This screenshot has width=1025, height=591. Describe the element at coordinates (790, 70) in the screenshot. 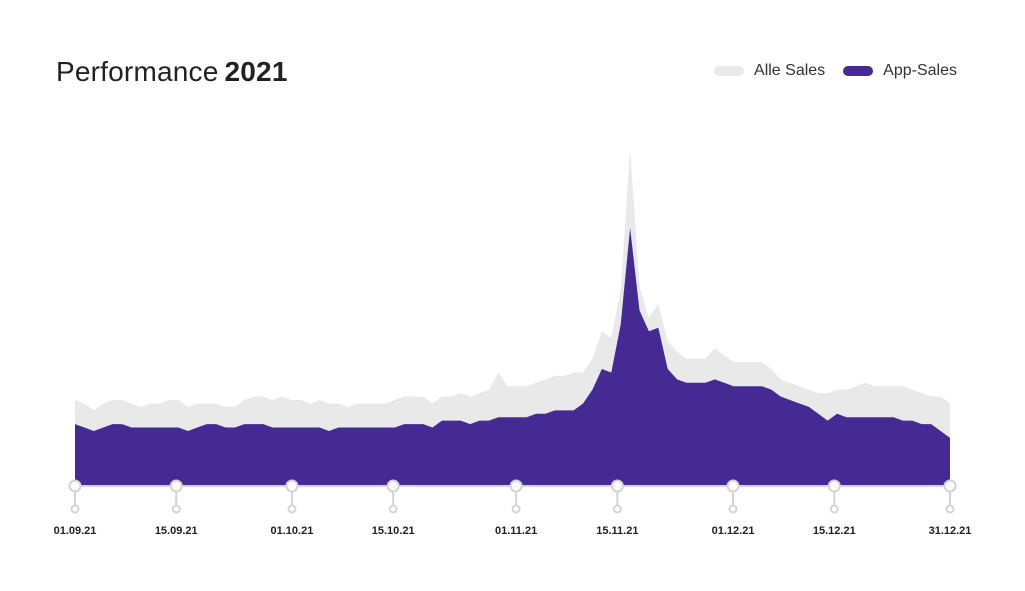

I see `legend-label-all-sales: Alle Sales` at that location.